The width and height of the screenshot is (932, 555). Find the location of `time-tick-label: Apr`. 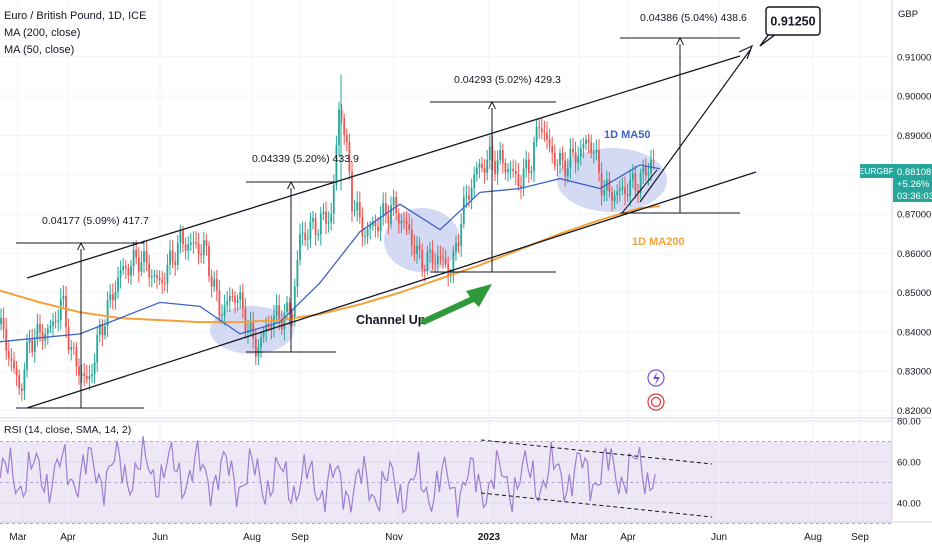

time-tick-label: Apr is located at coordinates (68, 537).